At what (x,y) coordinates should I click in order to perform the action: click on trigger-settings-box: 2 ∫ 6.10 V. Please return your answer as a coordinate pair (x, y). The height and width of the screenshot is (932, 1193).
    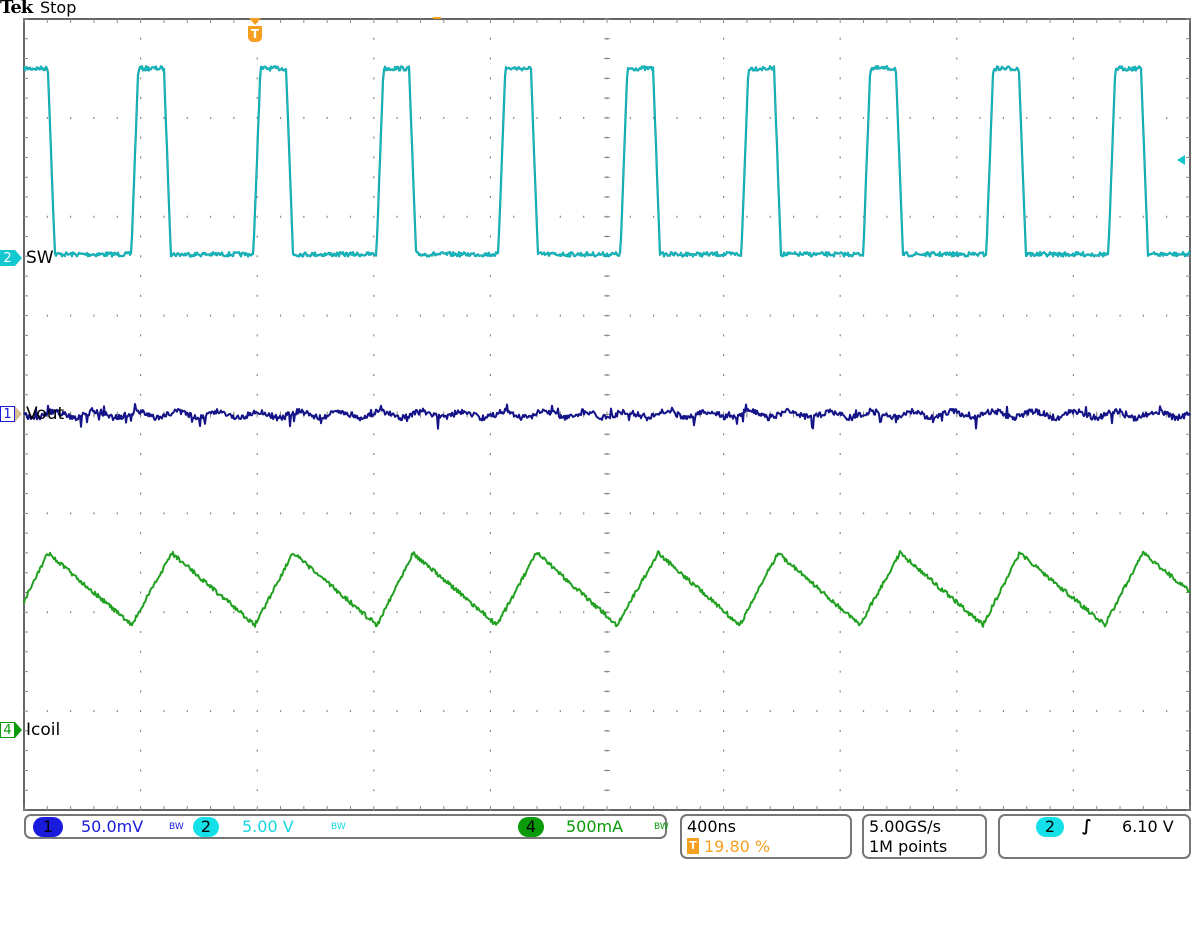
    Looking at the image, I should click on (1094, 836).